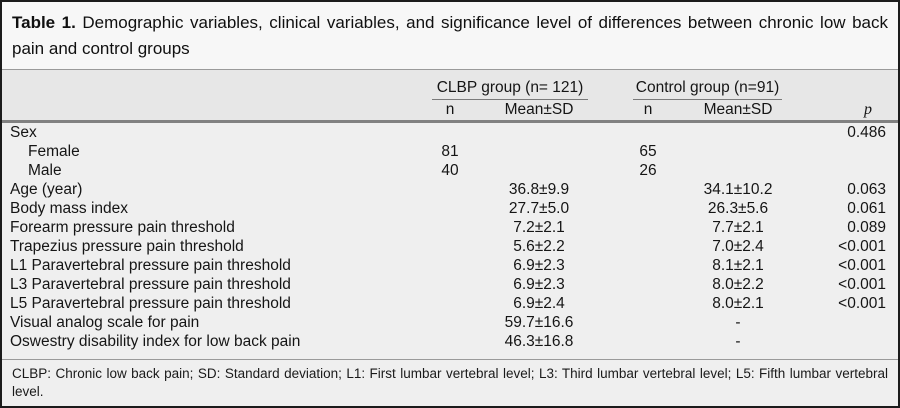 Image resolution: width=900 pixels, height=408 pixels. What do you see at coordinates (738, 227) in the screenshot?
I see `control-mean-sd-value: 7.7±2.1` at bounding box center [738, 227].